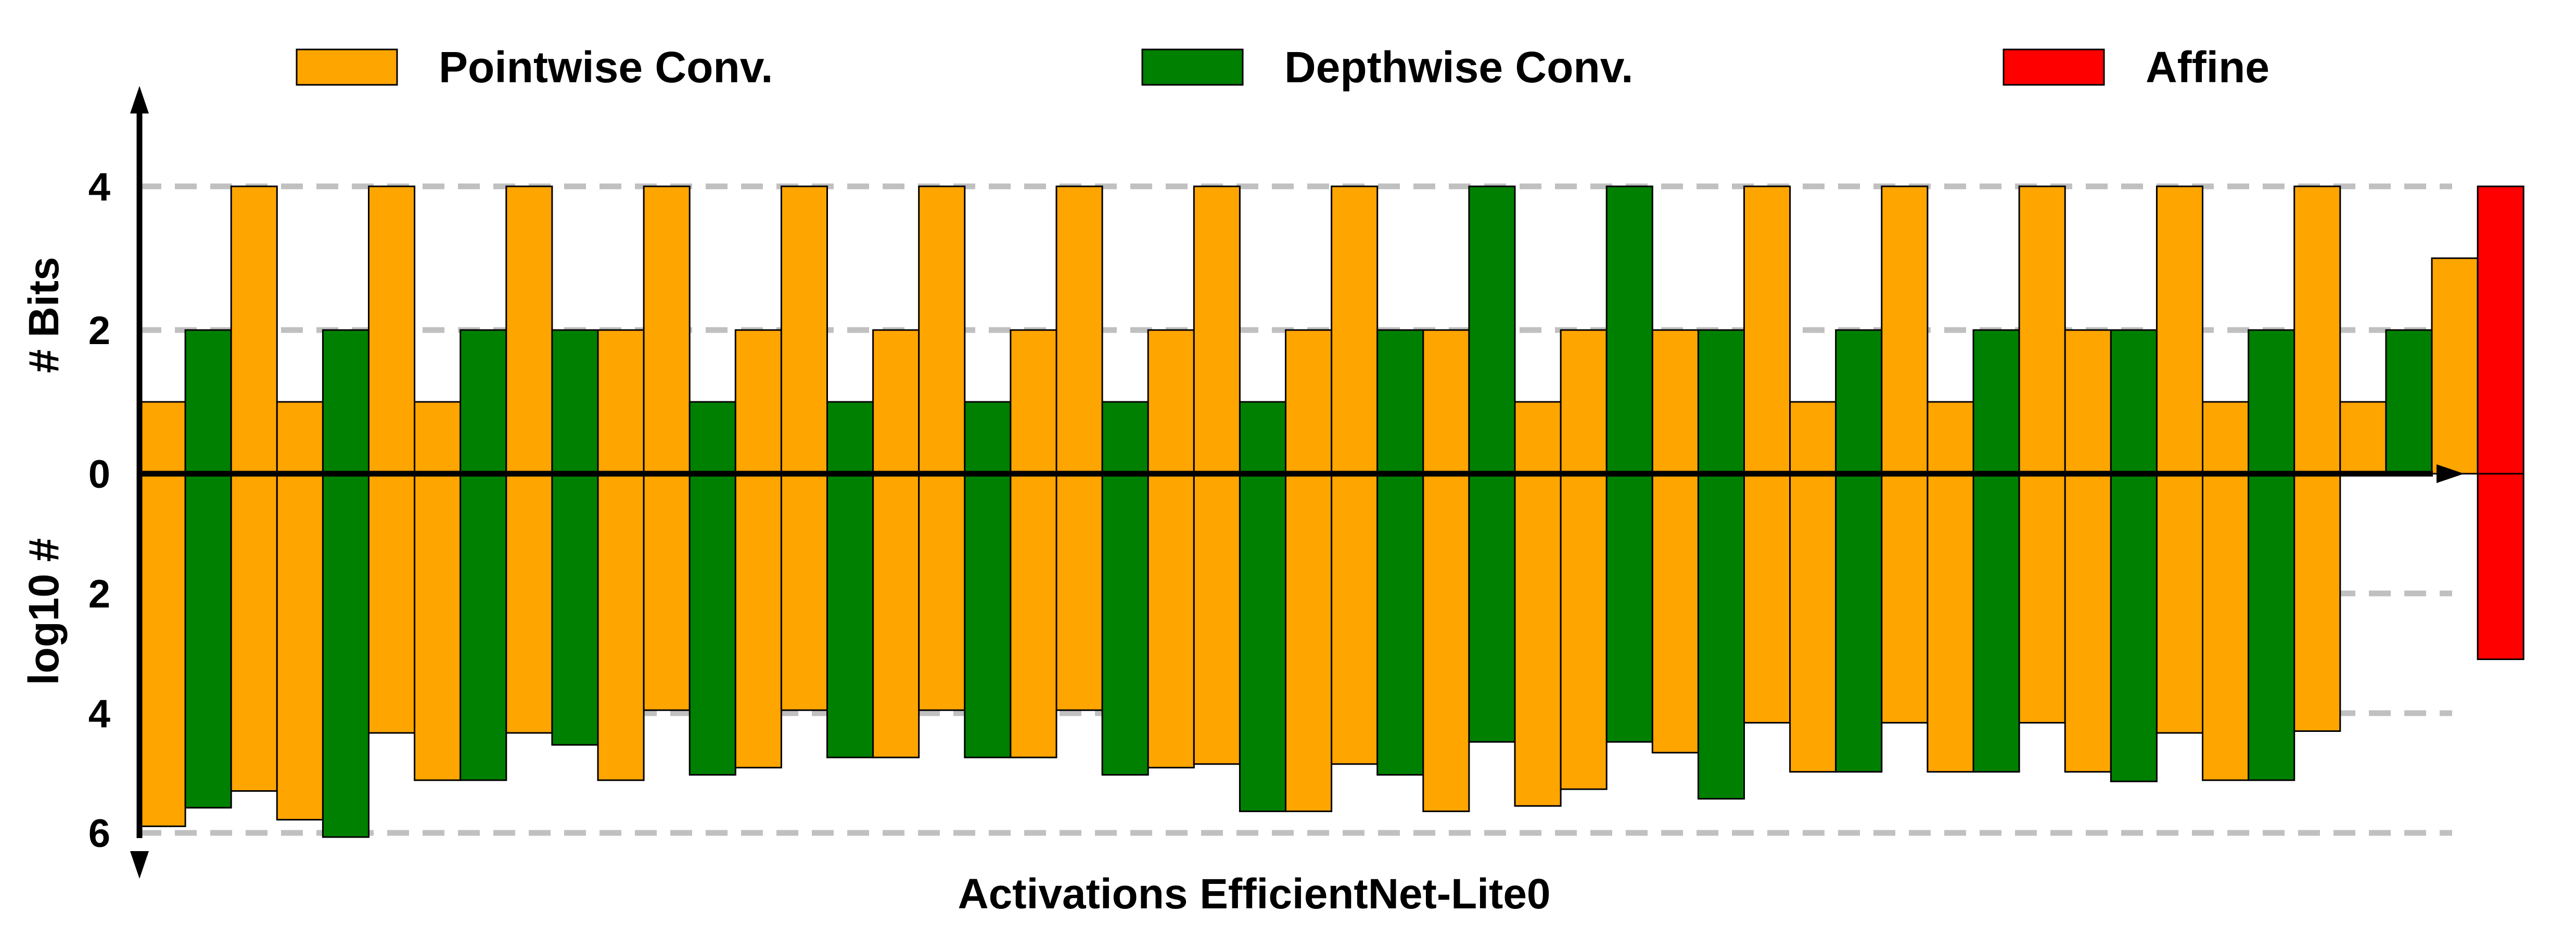 This screenshot has height=937, width=2576. What do you see at coordinates (1459, 67) in the screenshot?
I see `legend-label-dw: Depthwise Conv.` at bounding box center [1459, 67].